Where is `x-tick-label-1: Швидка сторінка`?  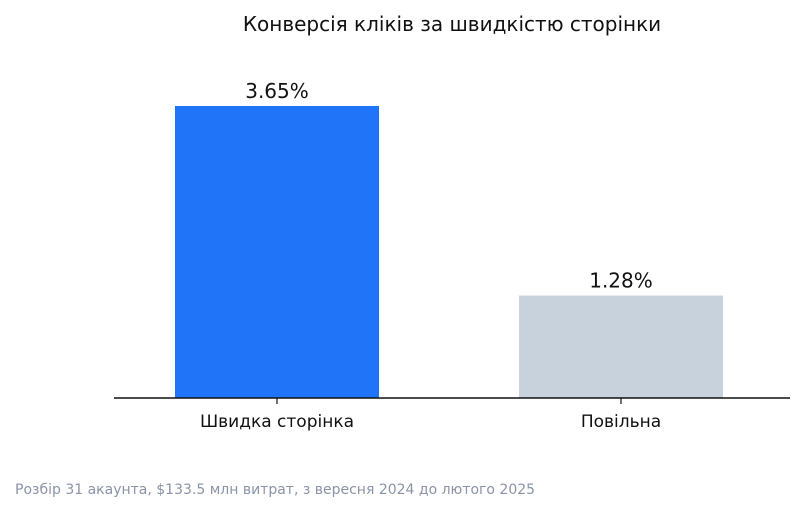
x-tick-label-1: Швидка сторінка is located at coordinates (277, 422).